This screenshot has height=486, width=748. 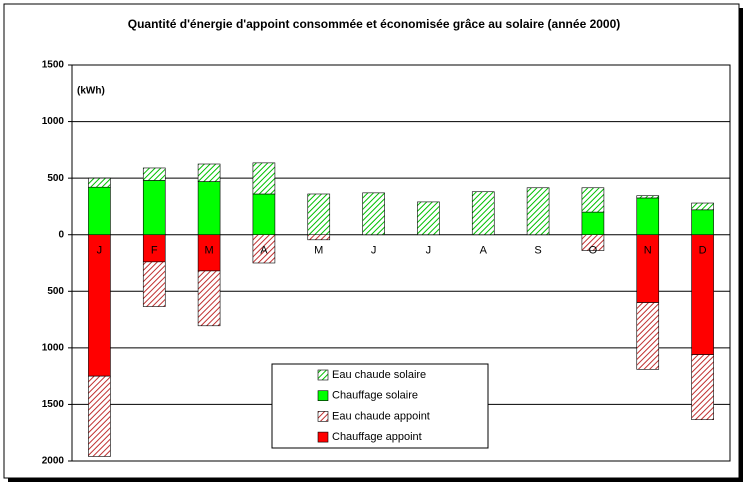 I want to click on annotation: (kWh), so click(x=91, y=91).